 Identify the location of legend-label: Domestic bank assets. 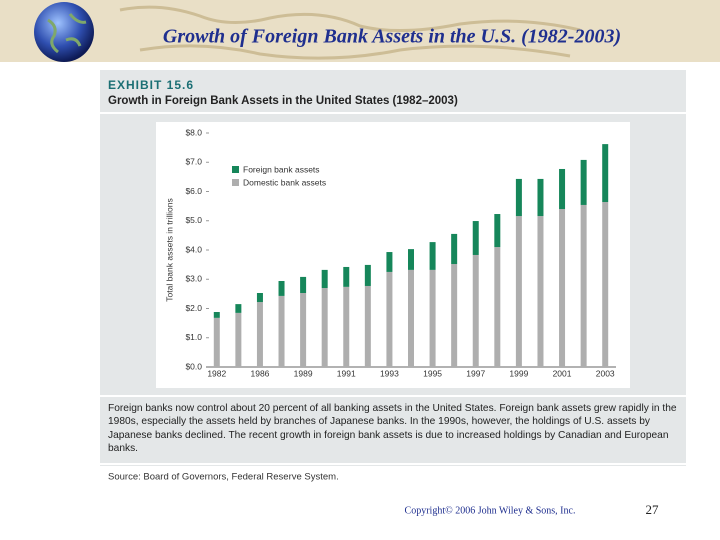
(284, 182).